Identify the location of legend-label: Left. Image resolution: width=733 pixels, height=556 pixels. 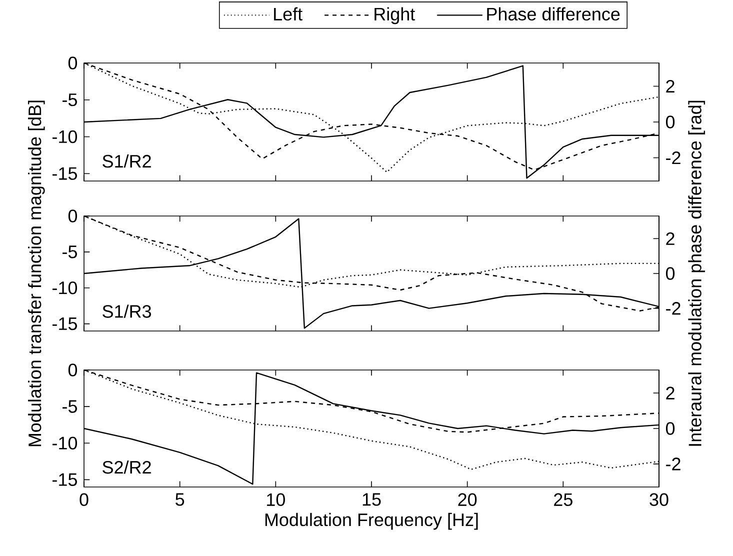
(288, 13).